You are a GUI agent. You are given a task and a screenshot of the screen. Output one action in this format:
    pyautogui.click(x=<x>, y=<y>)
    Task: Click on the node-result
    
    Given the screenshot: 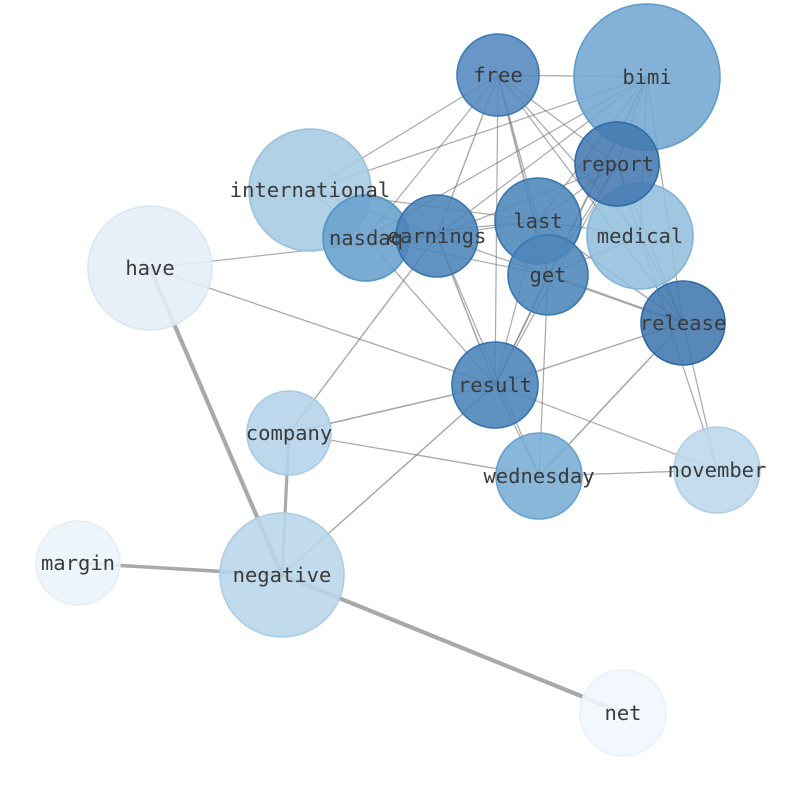 What is the action you would take?
    pyautogui.click(x=495, y=385)
    